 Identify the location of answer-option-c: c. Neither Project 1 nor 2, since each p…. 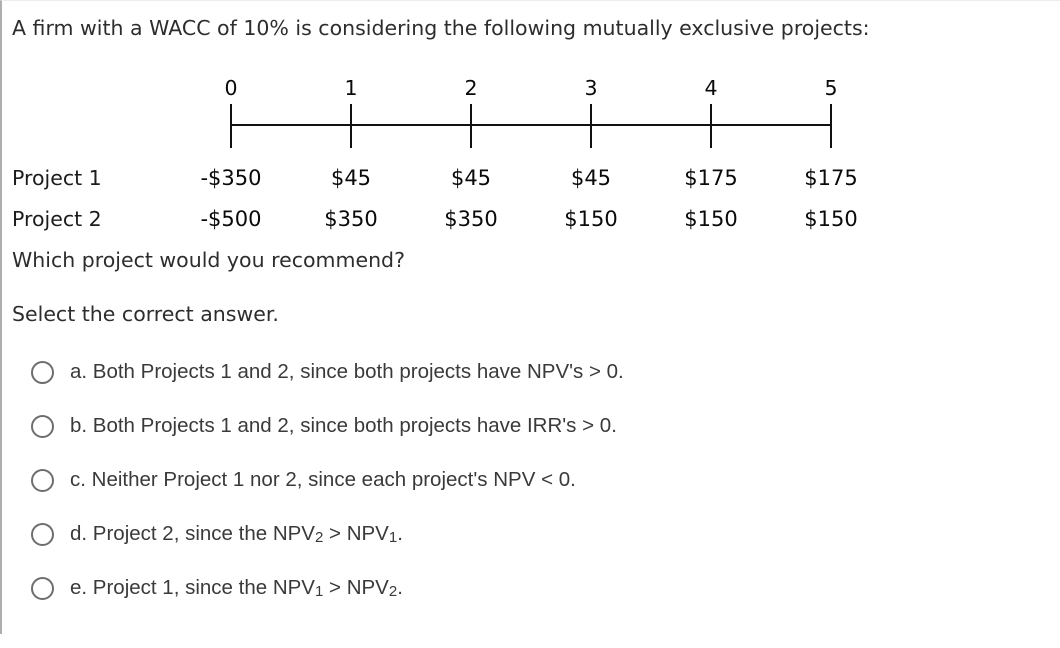
(531, 480).